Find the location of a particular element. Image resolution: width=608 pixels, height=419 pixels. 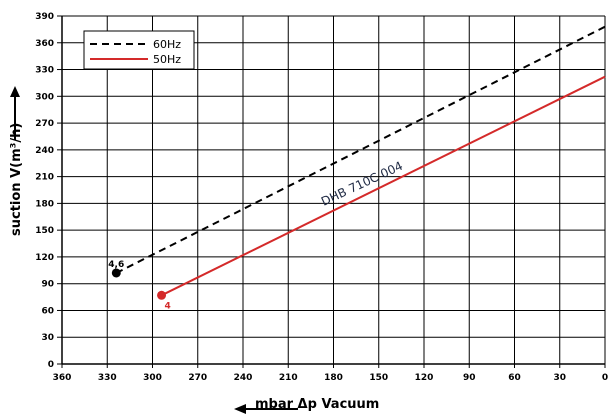

legend-box is located at coordinates (139, 50).